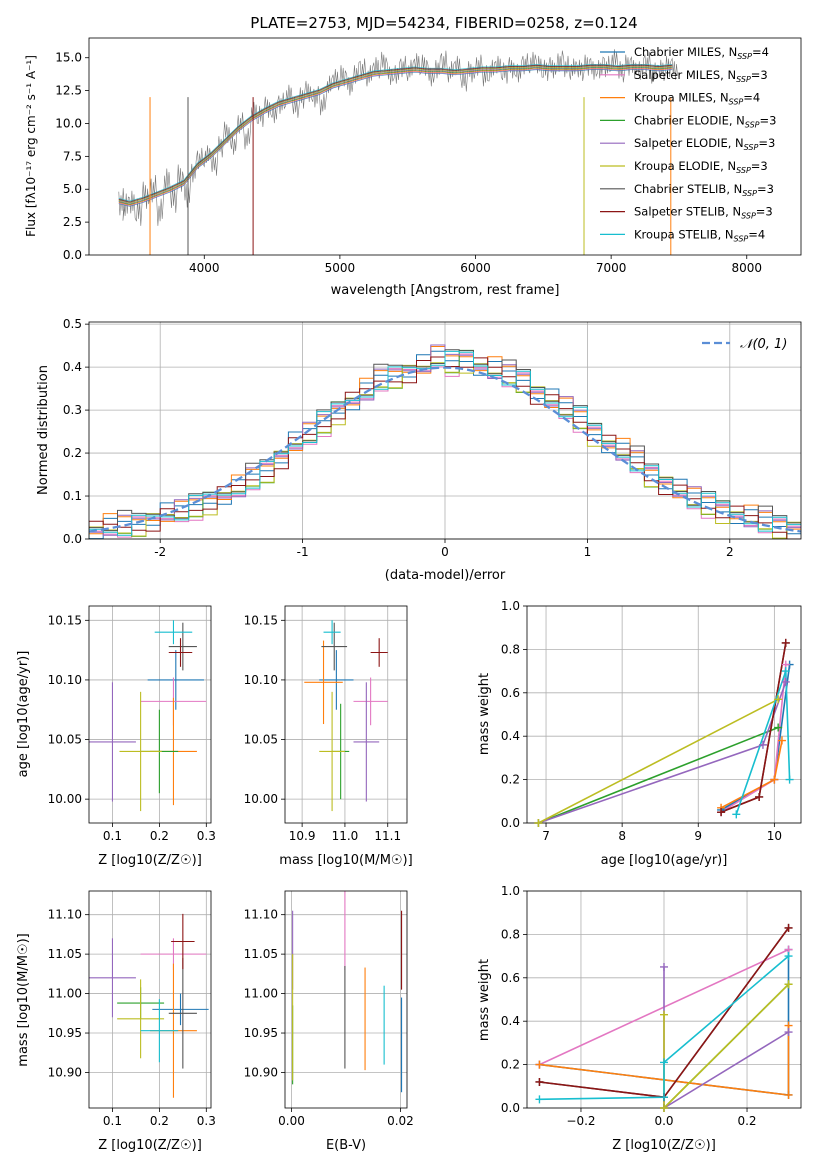 The width and height of the screenshot is (819, 1170). I want to click on y-axis-label: mass weight, so click(484, 1000).